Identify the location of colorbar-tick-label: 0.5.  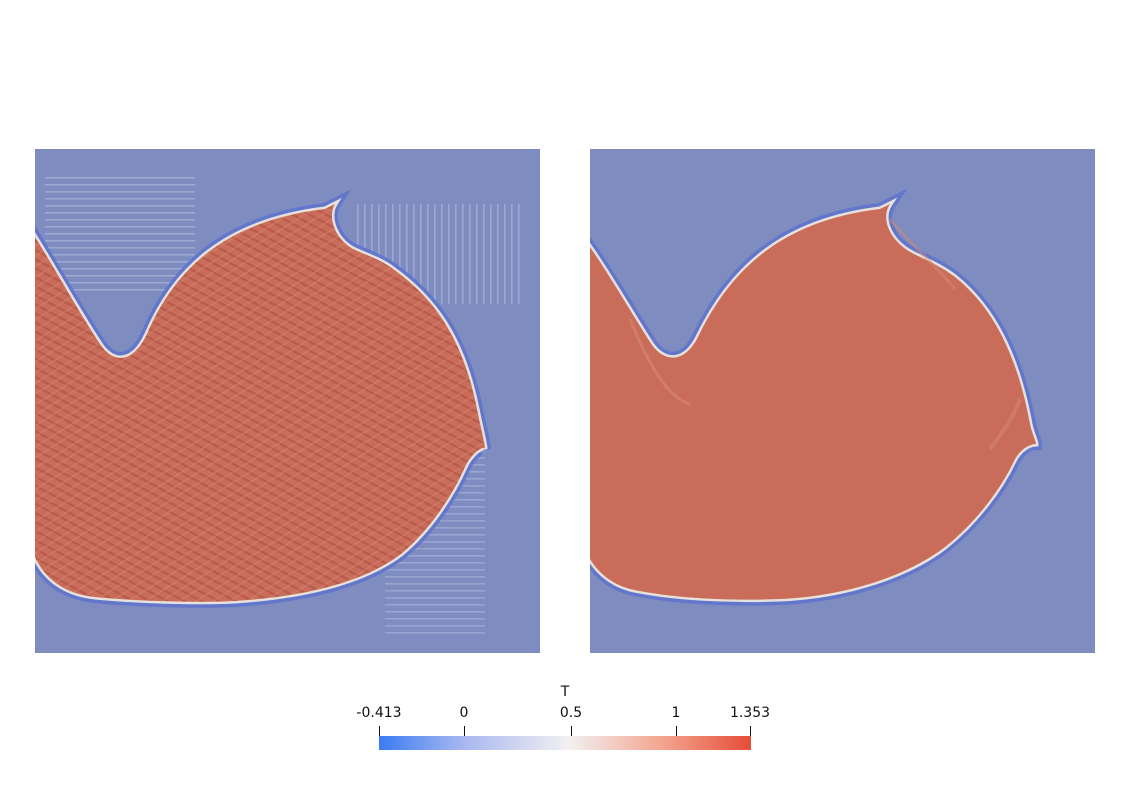
(571, 713).